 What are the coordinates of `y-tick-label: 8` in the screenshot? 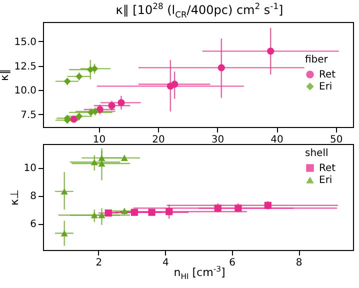 It's located at (33, 196).